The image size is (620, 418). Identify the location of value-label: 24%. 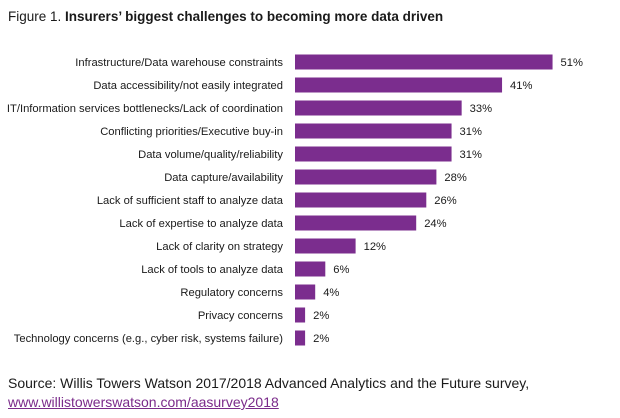
(435, 224).